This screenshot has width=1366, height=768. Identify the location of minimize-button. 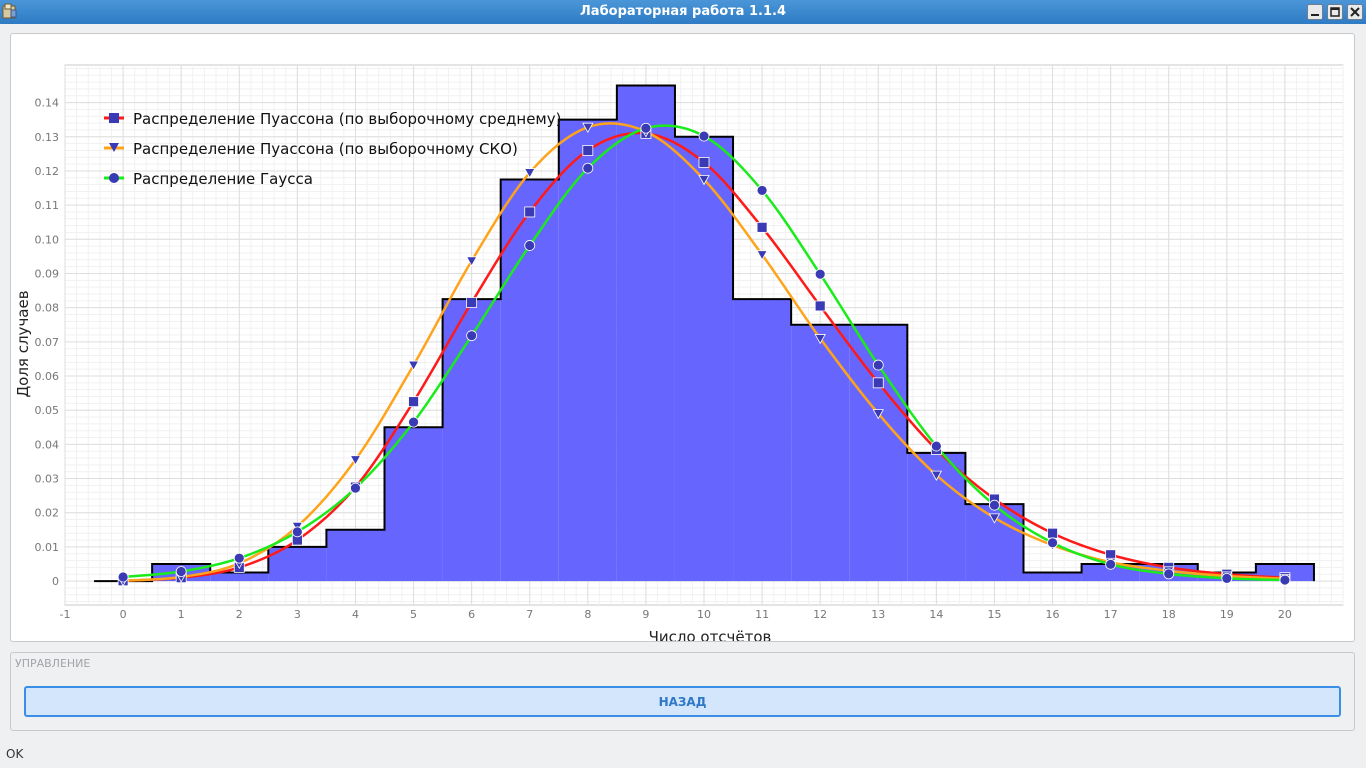
(1315, 12).